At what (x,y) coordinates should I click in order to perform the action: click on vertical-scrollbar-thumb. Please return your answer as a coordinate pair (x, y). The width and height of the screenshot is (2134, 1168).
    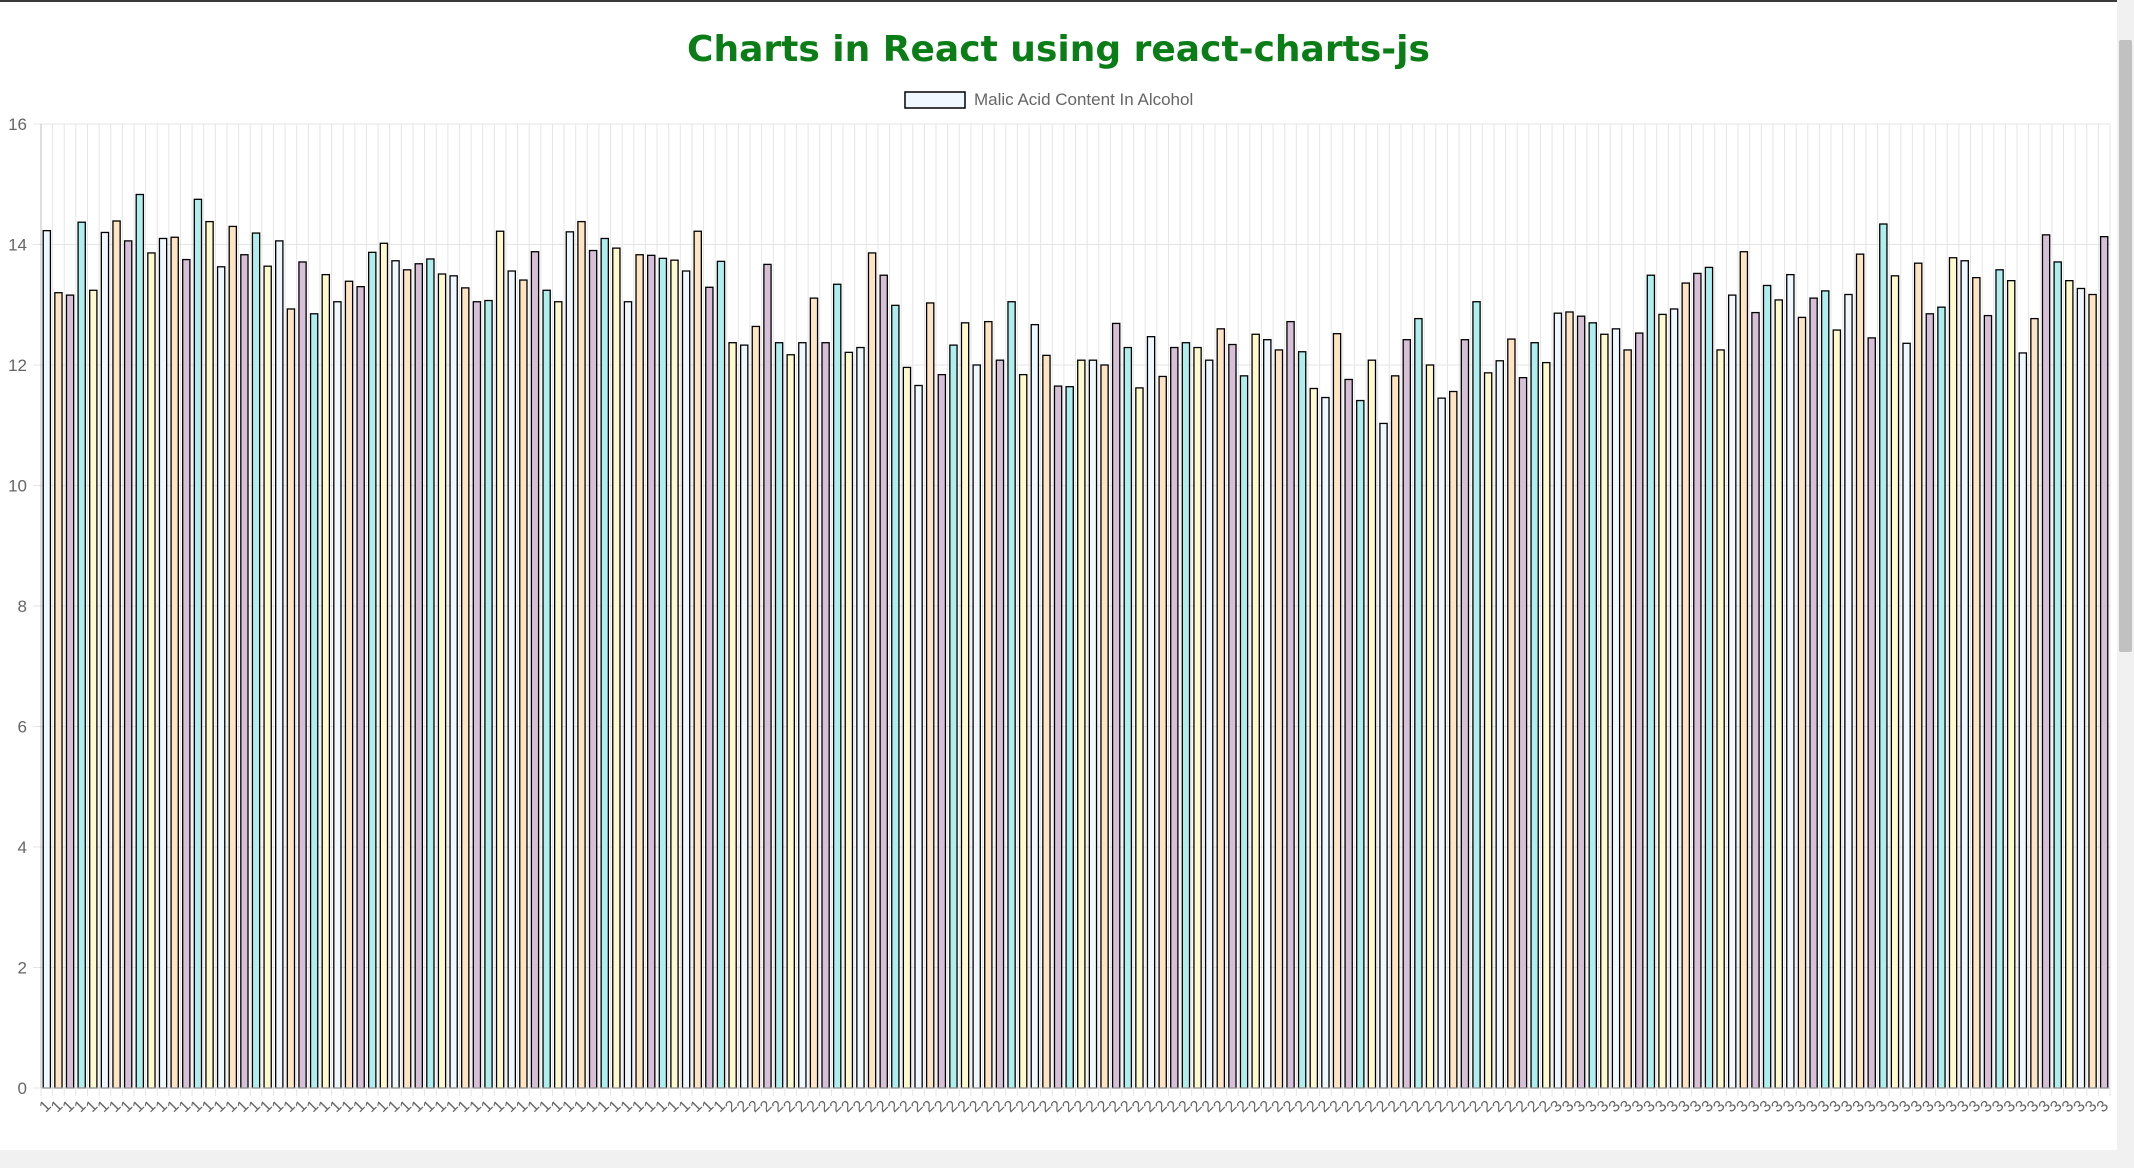
    Looking at the image, I should click on (2125, 346).